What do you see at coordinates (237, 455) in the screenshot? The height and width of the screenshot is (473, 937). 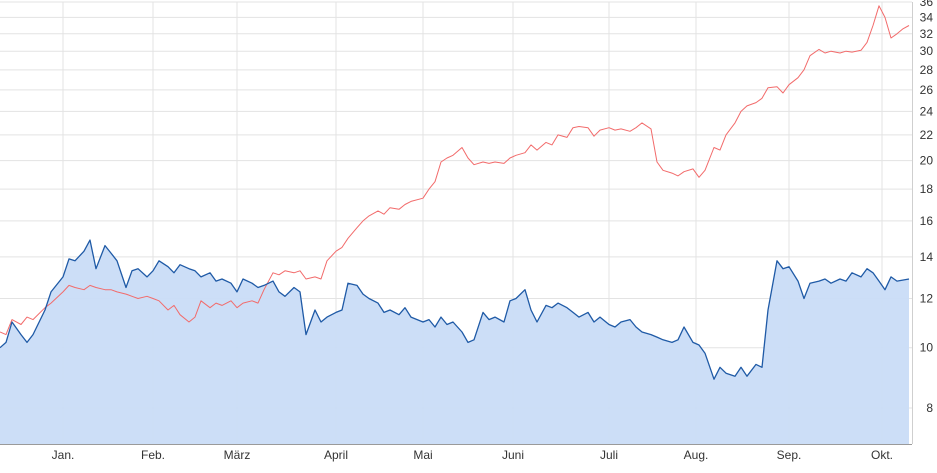 I see `x-tick-label: März` at bounding box center [237, 455].